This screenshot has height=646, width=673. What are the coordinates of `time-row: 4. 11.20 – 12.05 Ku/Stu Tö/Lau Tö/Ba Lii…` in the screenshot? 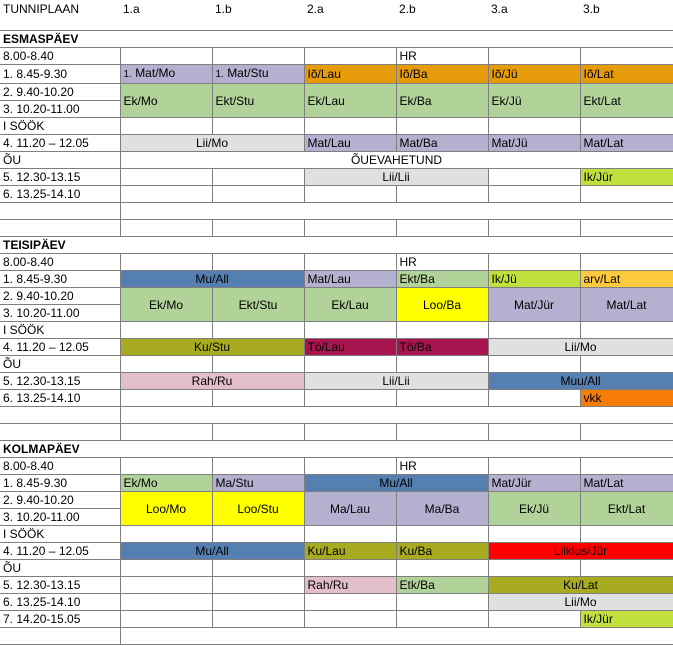 It's located at (336, 347).